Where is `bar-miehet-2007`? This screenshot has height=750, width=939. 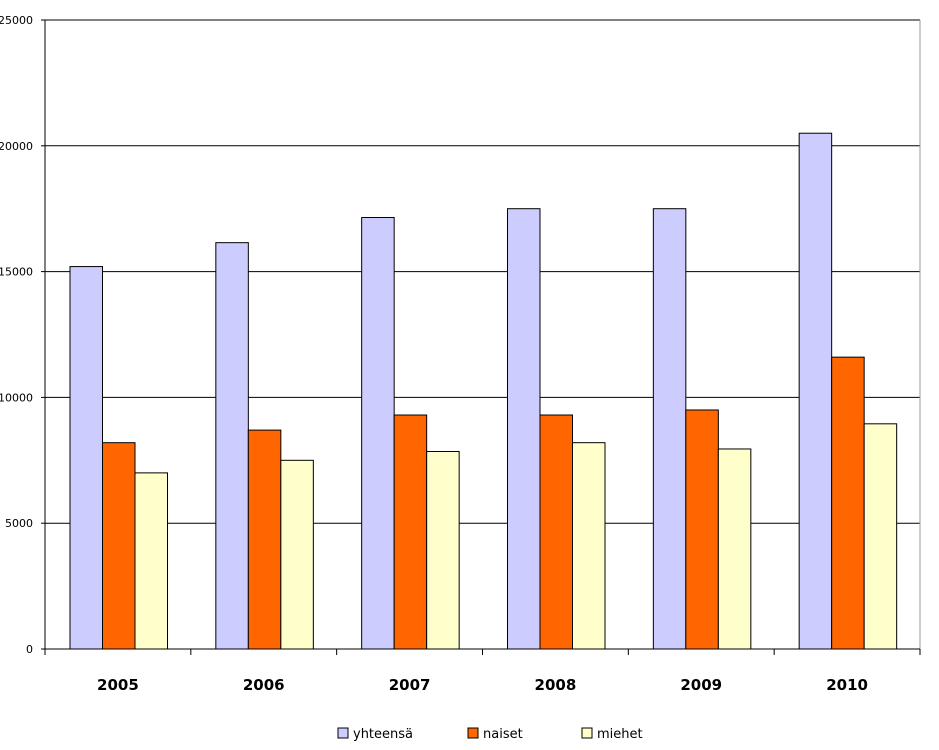 bar-miehet-2007 is located at coordinates (443, 550).